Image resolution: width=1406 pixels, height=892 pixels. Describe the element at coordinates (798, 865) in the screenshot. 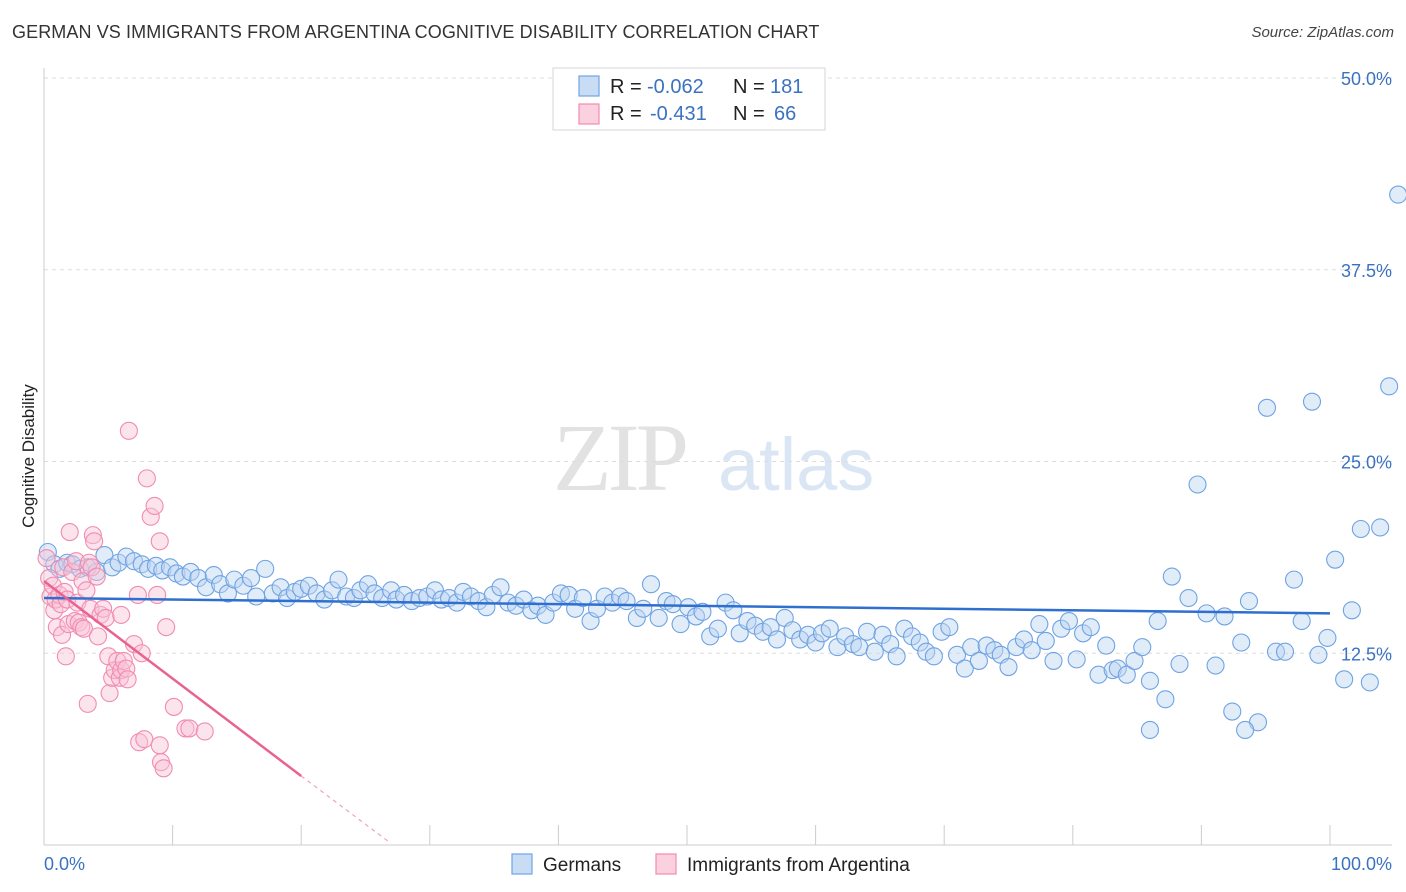

I see `bottom-legend-label-argentina: Immigrants from Argentina` at that location.